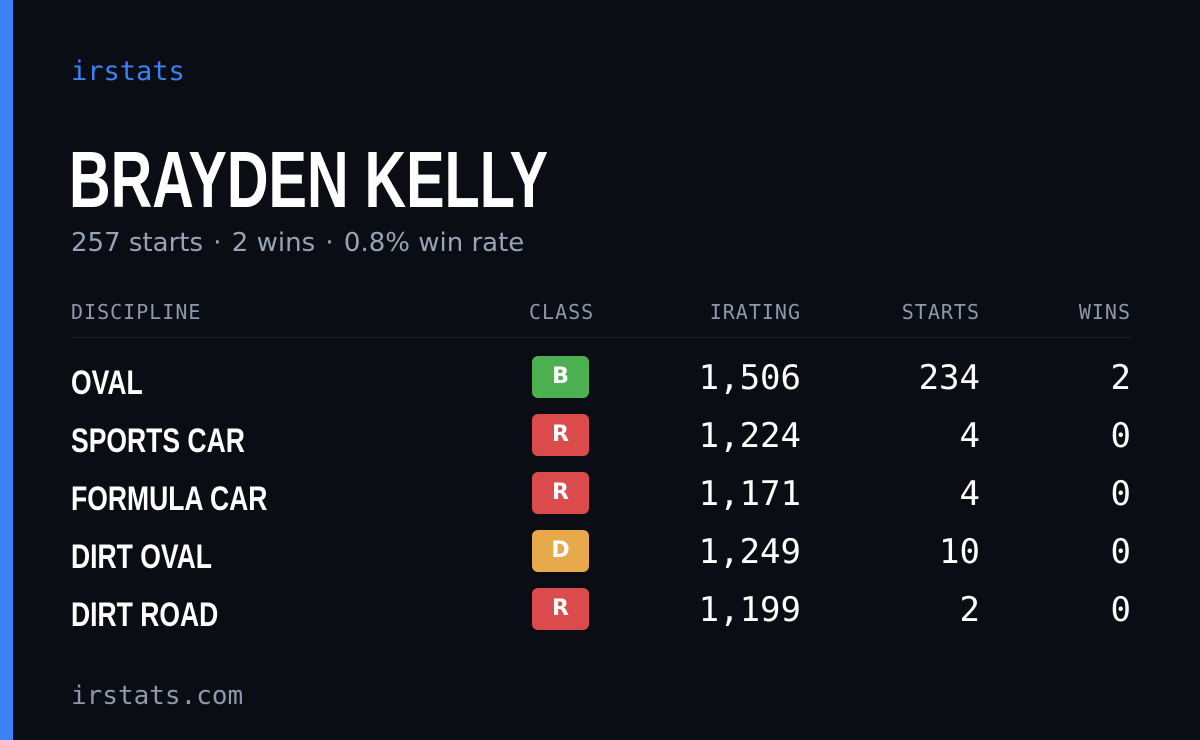 Image resolution: width=1200 pixels, height=740 pixels. I want to click on discipline-label: SPORTS CAR, so click(158, 441).